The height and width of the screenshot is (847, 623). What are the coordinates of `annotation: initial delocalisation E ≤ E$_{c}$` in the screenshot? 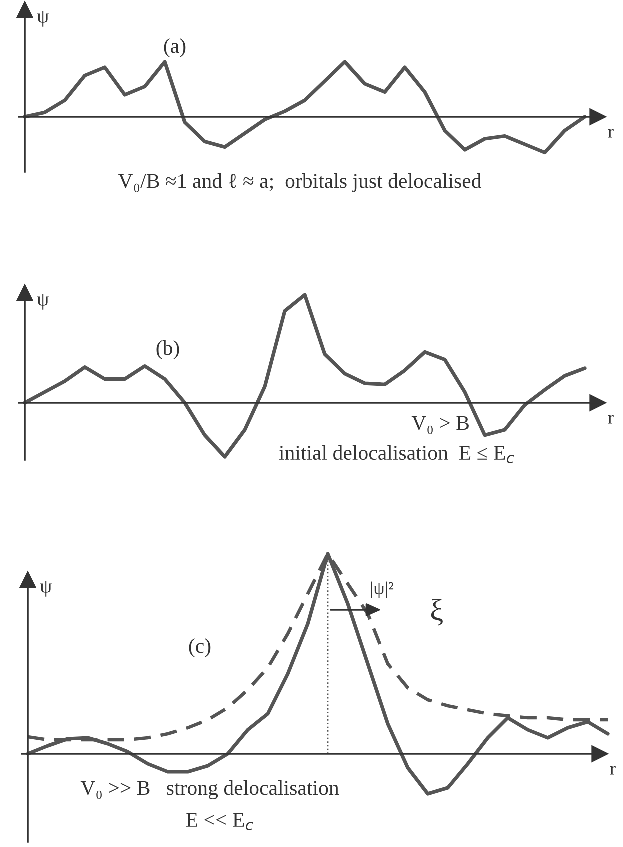 It's located at (396, 454).